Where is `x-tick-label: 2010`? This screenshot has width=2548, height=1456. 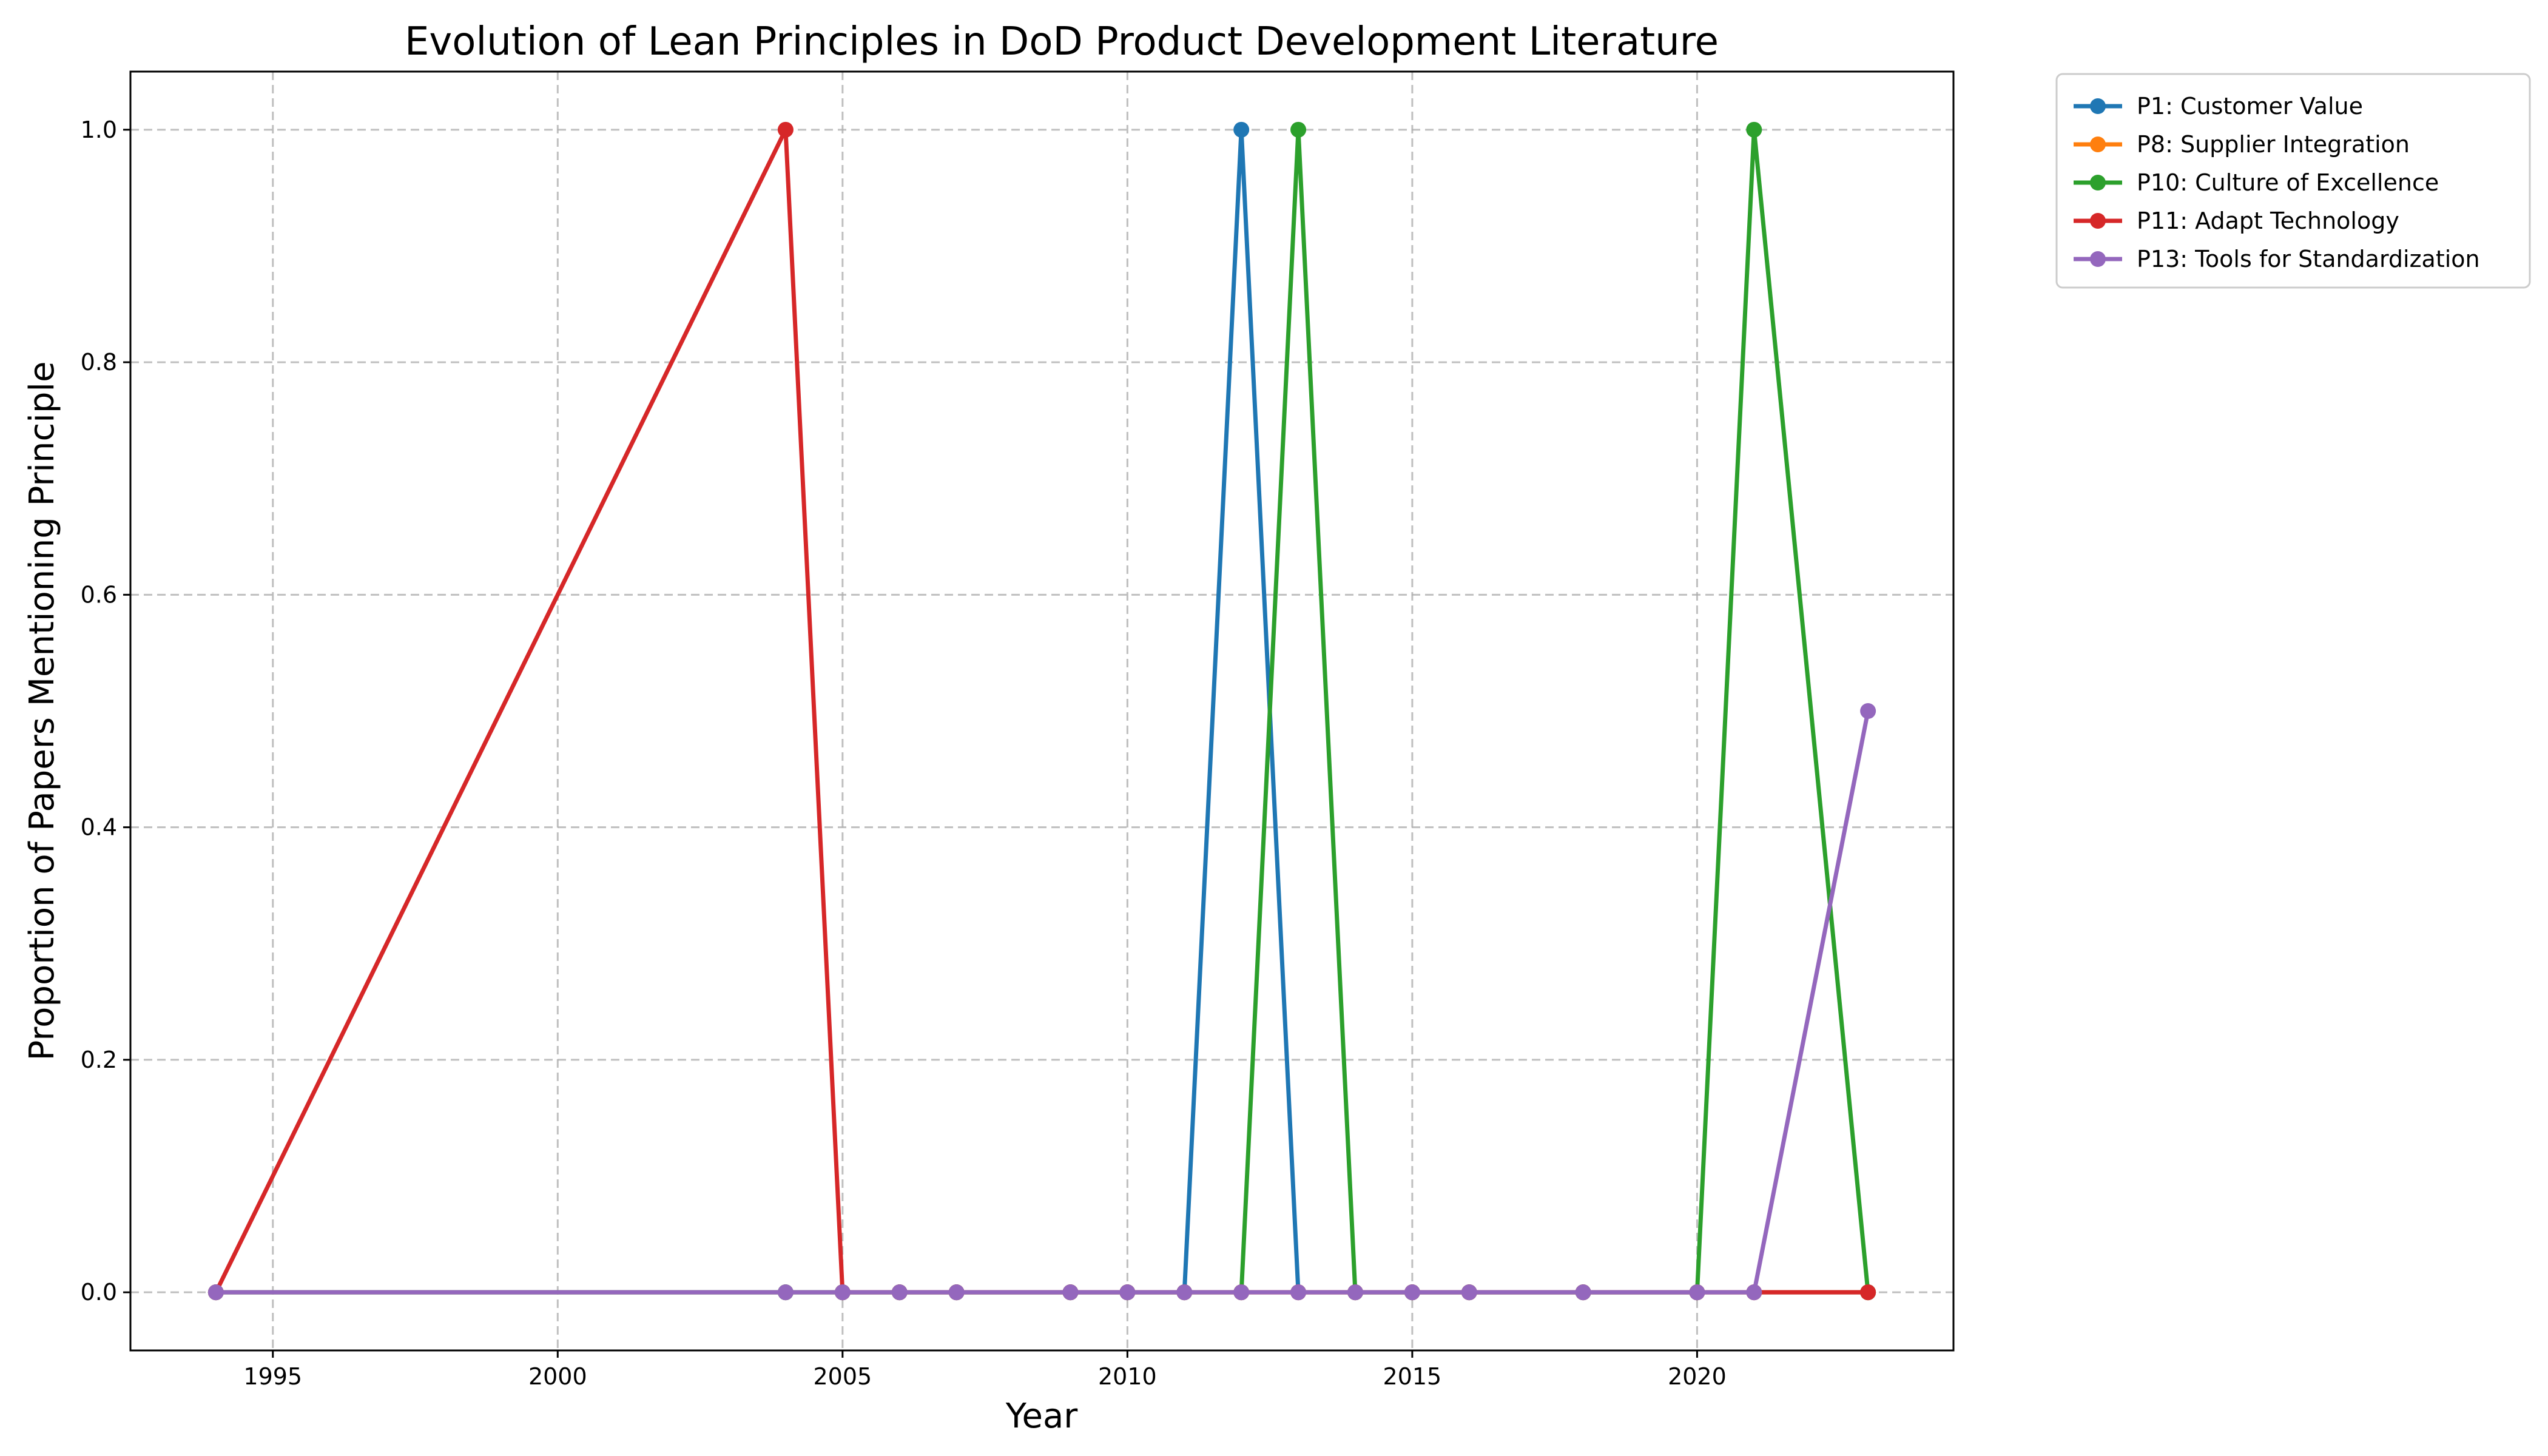
x-tick-label: 2010 is located at coordinates (1127, 1376).